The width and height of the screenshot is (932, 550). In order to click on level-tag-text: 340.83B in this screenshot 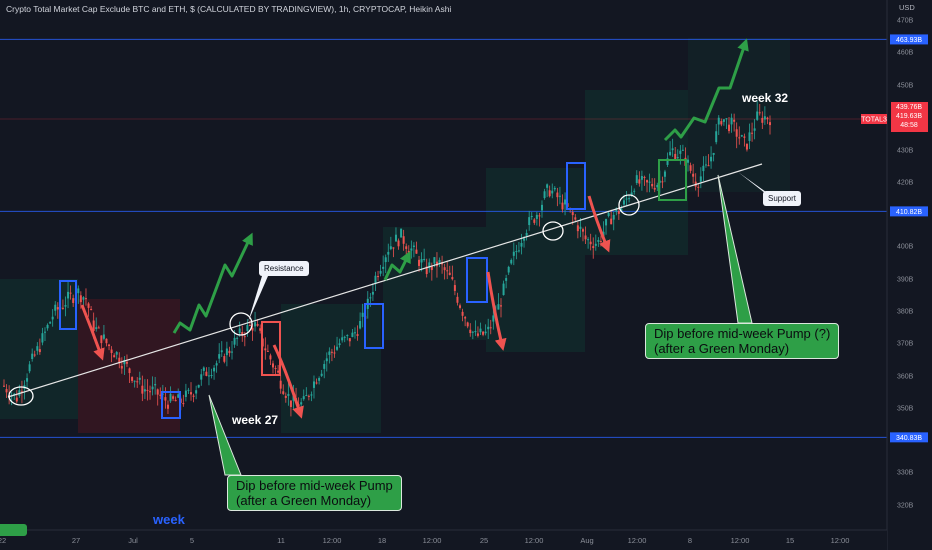, I will do `click(909, 438)`.